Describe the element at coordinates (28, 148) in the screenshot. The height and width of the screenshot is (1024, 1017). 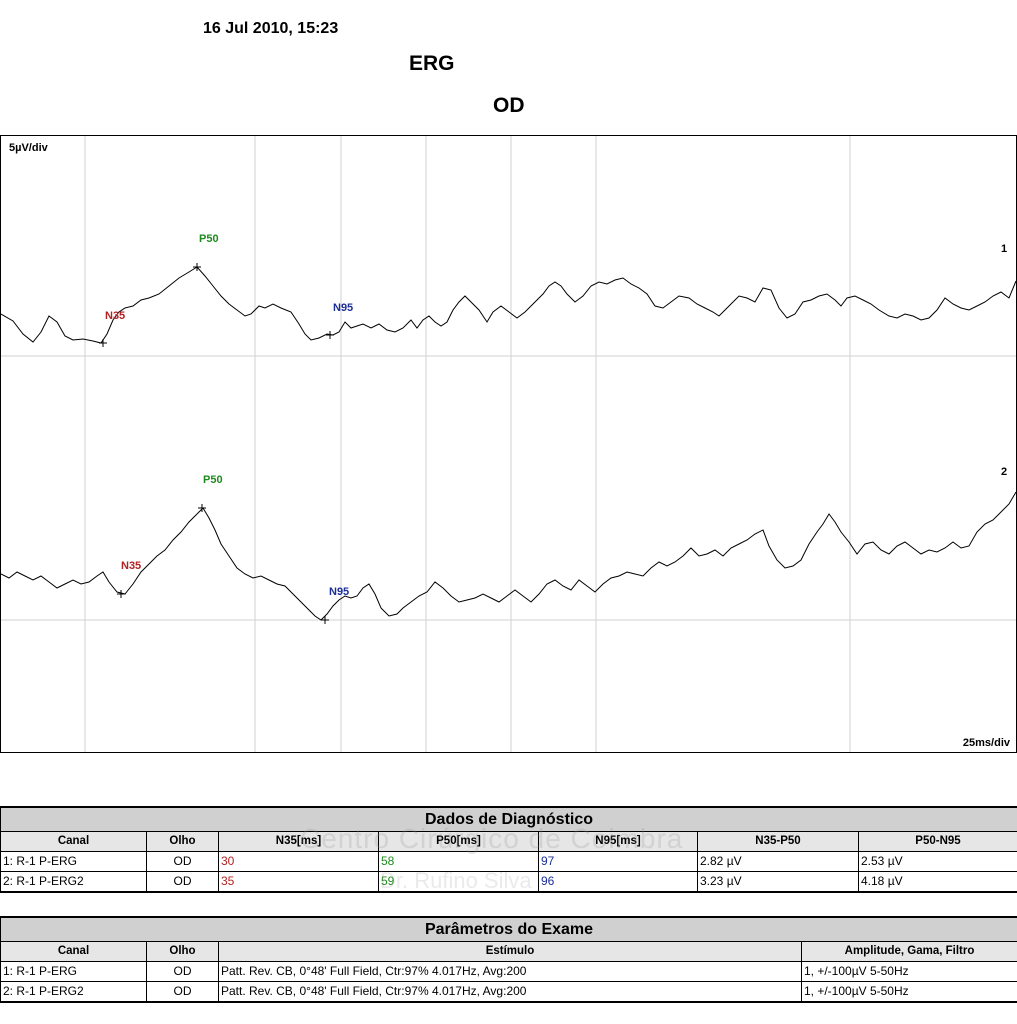
I see `y-scale-label: 5µV/div` at that location.